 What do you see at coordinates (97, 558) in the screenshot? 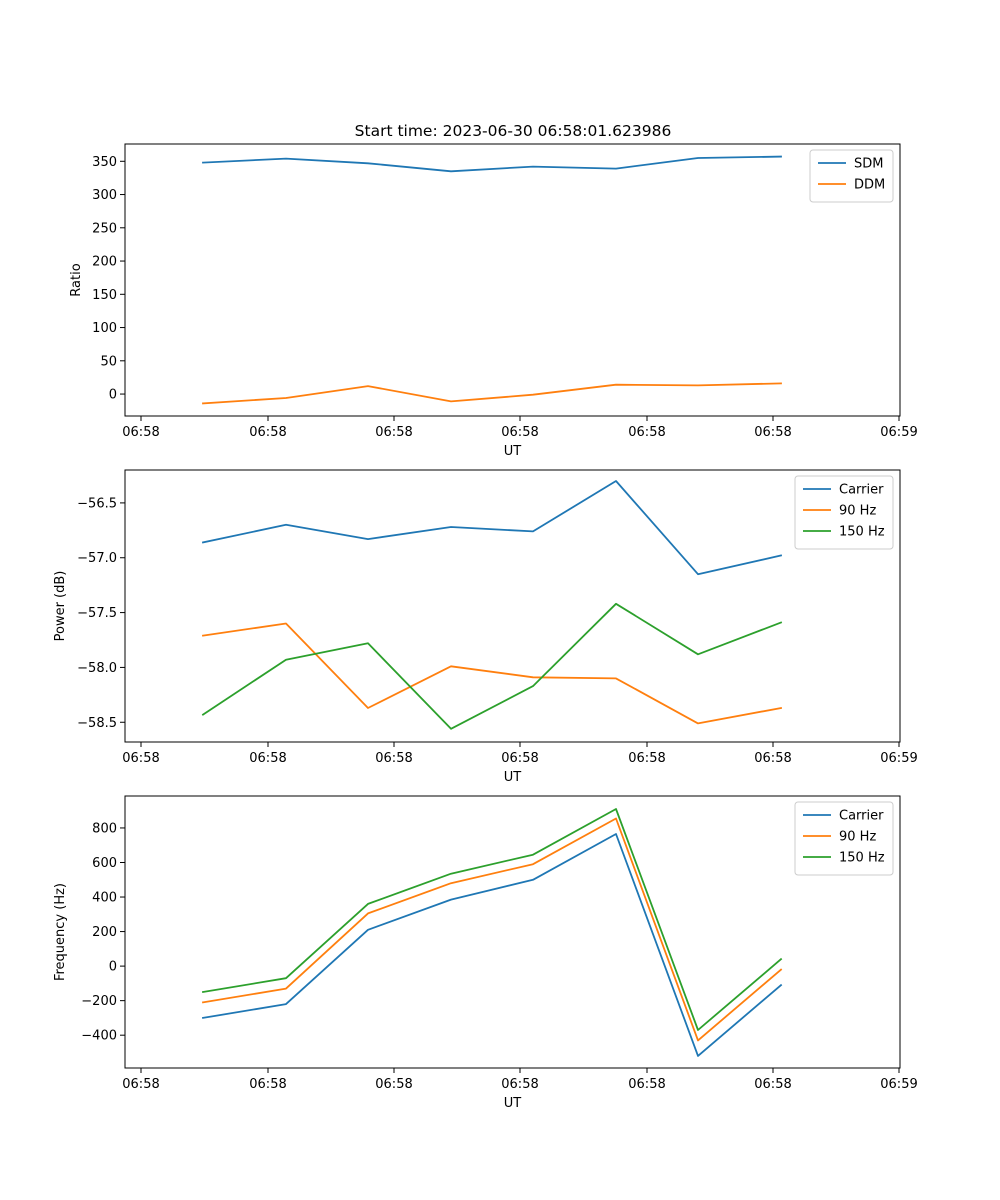
I see `y-tick-label: −57.0` at bounding box center [97, 558].